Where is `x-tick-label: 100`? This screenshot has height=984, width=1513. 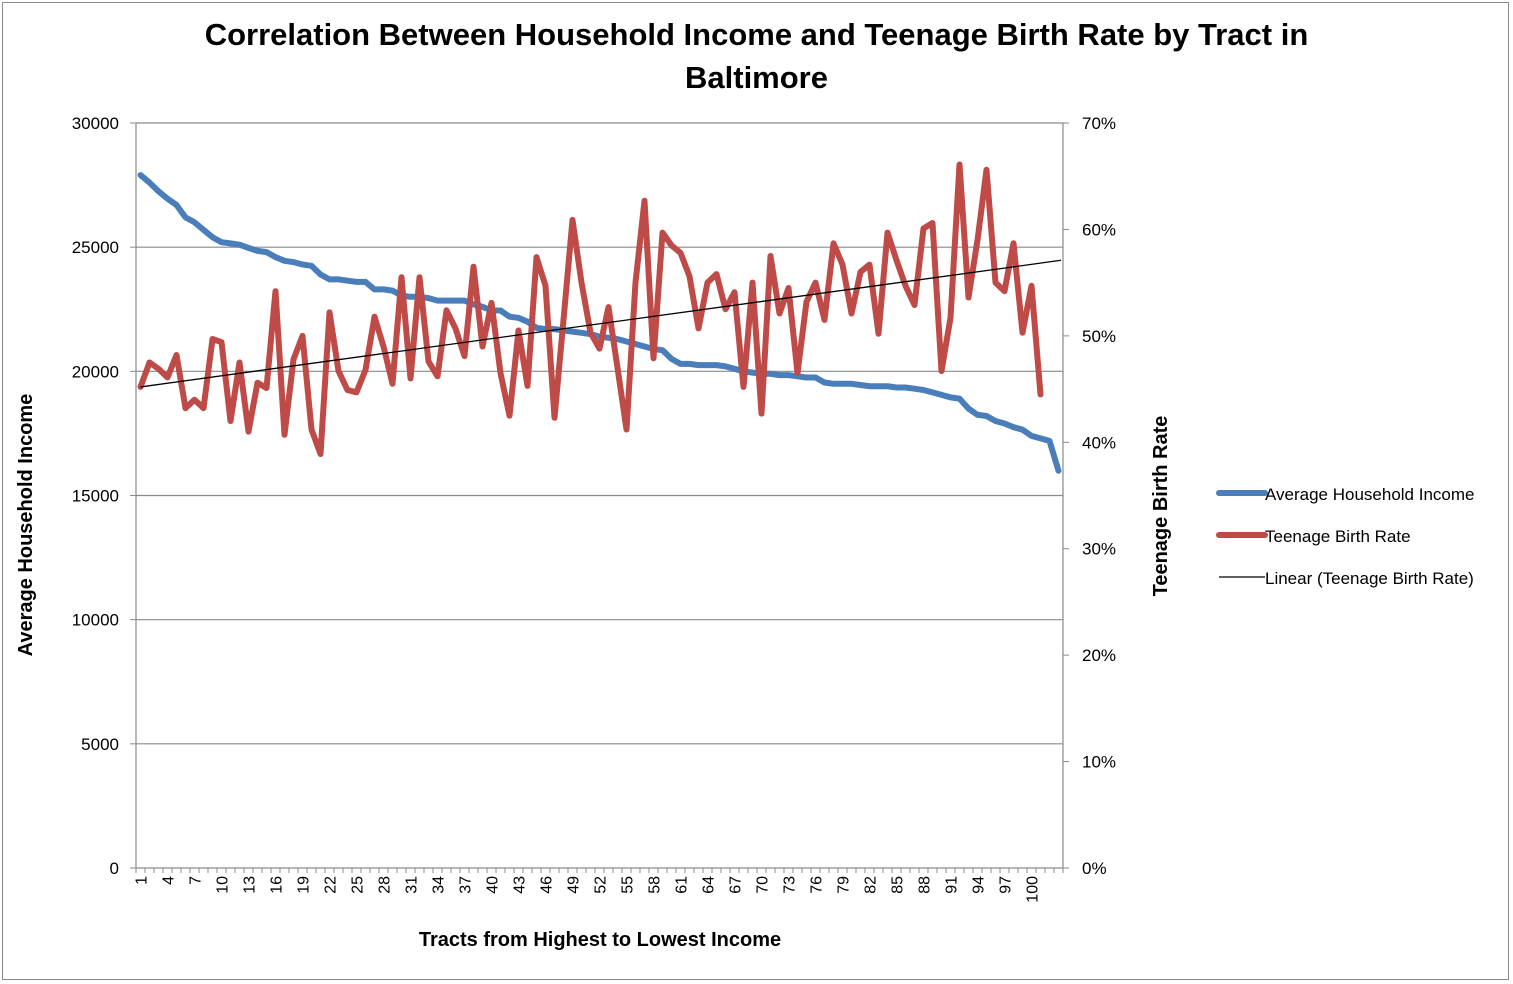 x-tick-label: 100 is located at coordinates (1033, 889).